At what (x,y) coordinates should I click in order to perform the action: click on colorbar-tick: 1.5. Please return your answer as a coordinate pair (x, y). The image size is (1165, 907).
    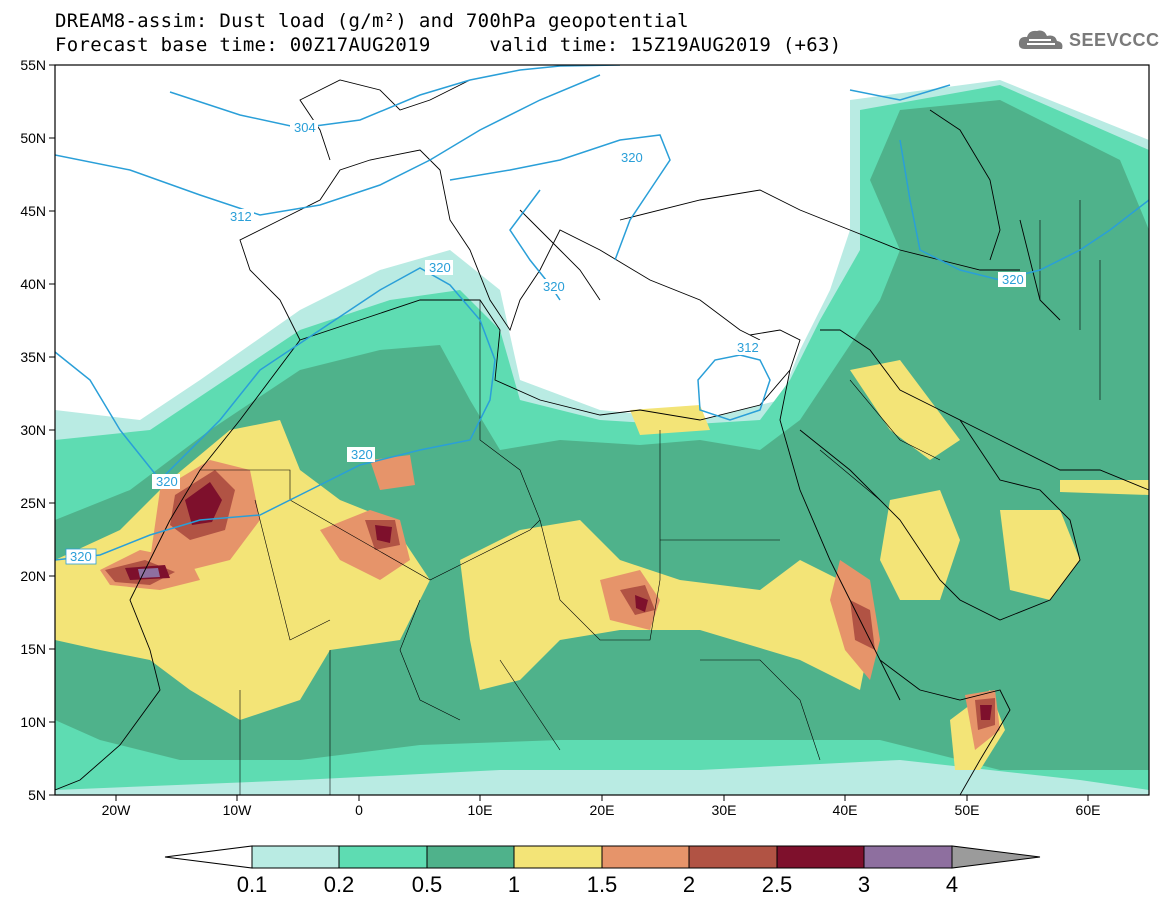
    Looking at the image, I should click on (602, 884).